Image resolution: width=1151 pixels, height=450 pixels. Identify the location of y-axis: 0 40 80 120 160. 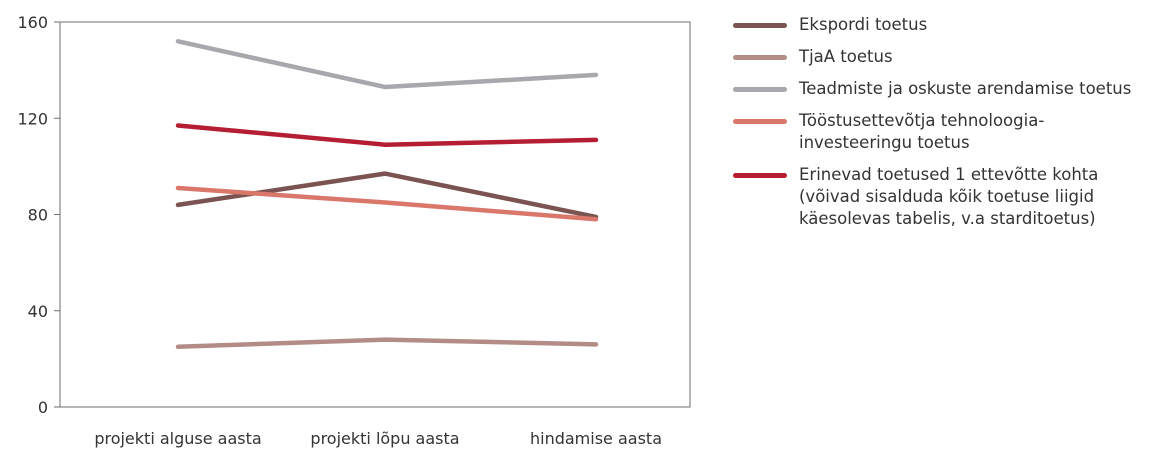
(38, 215).